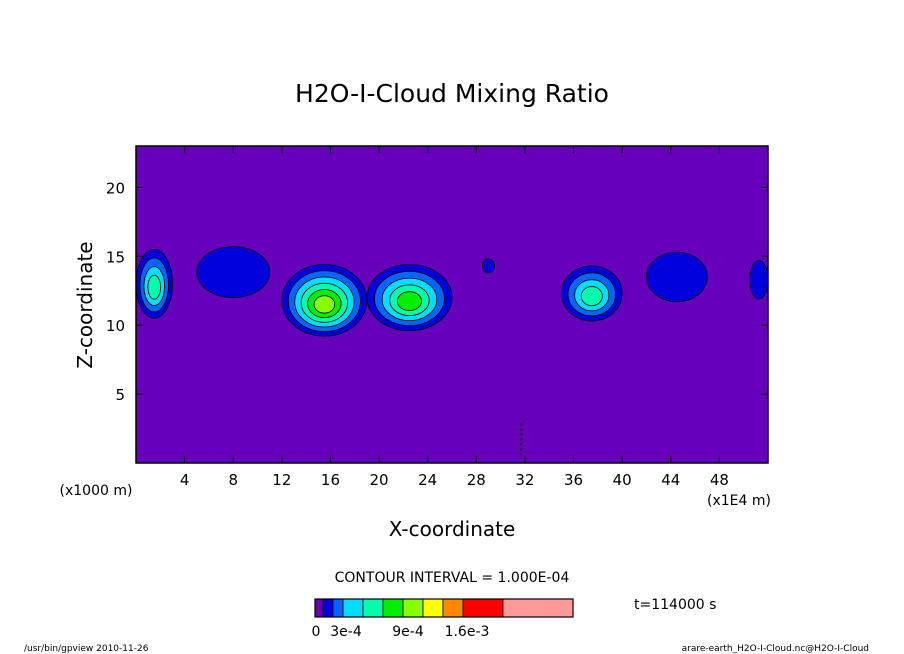  I want to click on y-tick-label: 15, so click(115, 257).